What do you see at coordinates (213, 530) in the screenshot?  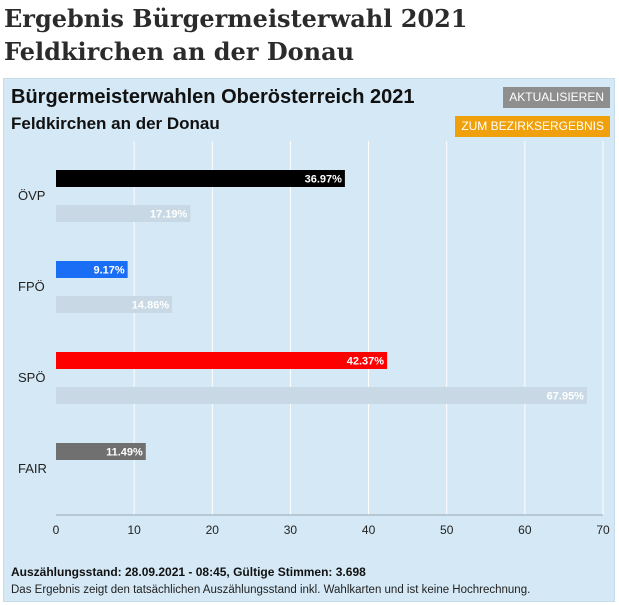 I see `x-tick-label: 20` at bounding box center [213, 530].